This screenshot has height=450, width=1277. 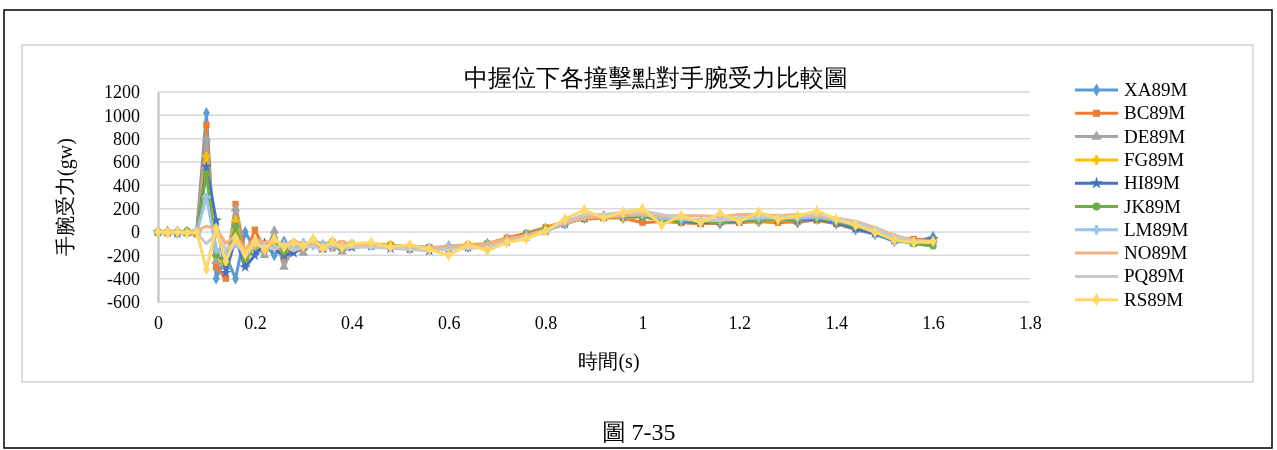 What do you see at coordinates (1154, 159) in the screenshot?
I see `legend-label: FG89M` at bounding box center [1154, 159].